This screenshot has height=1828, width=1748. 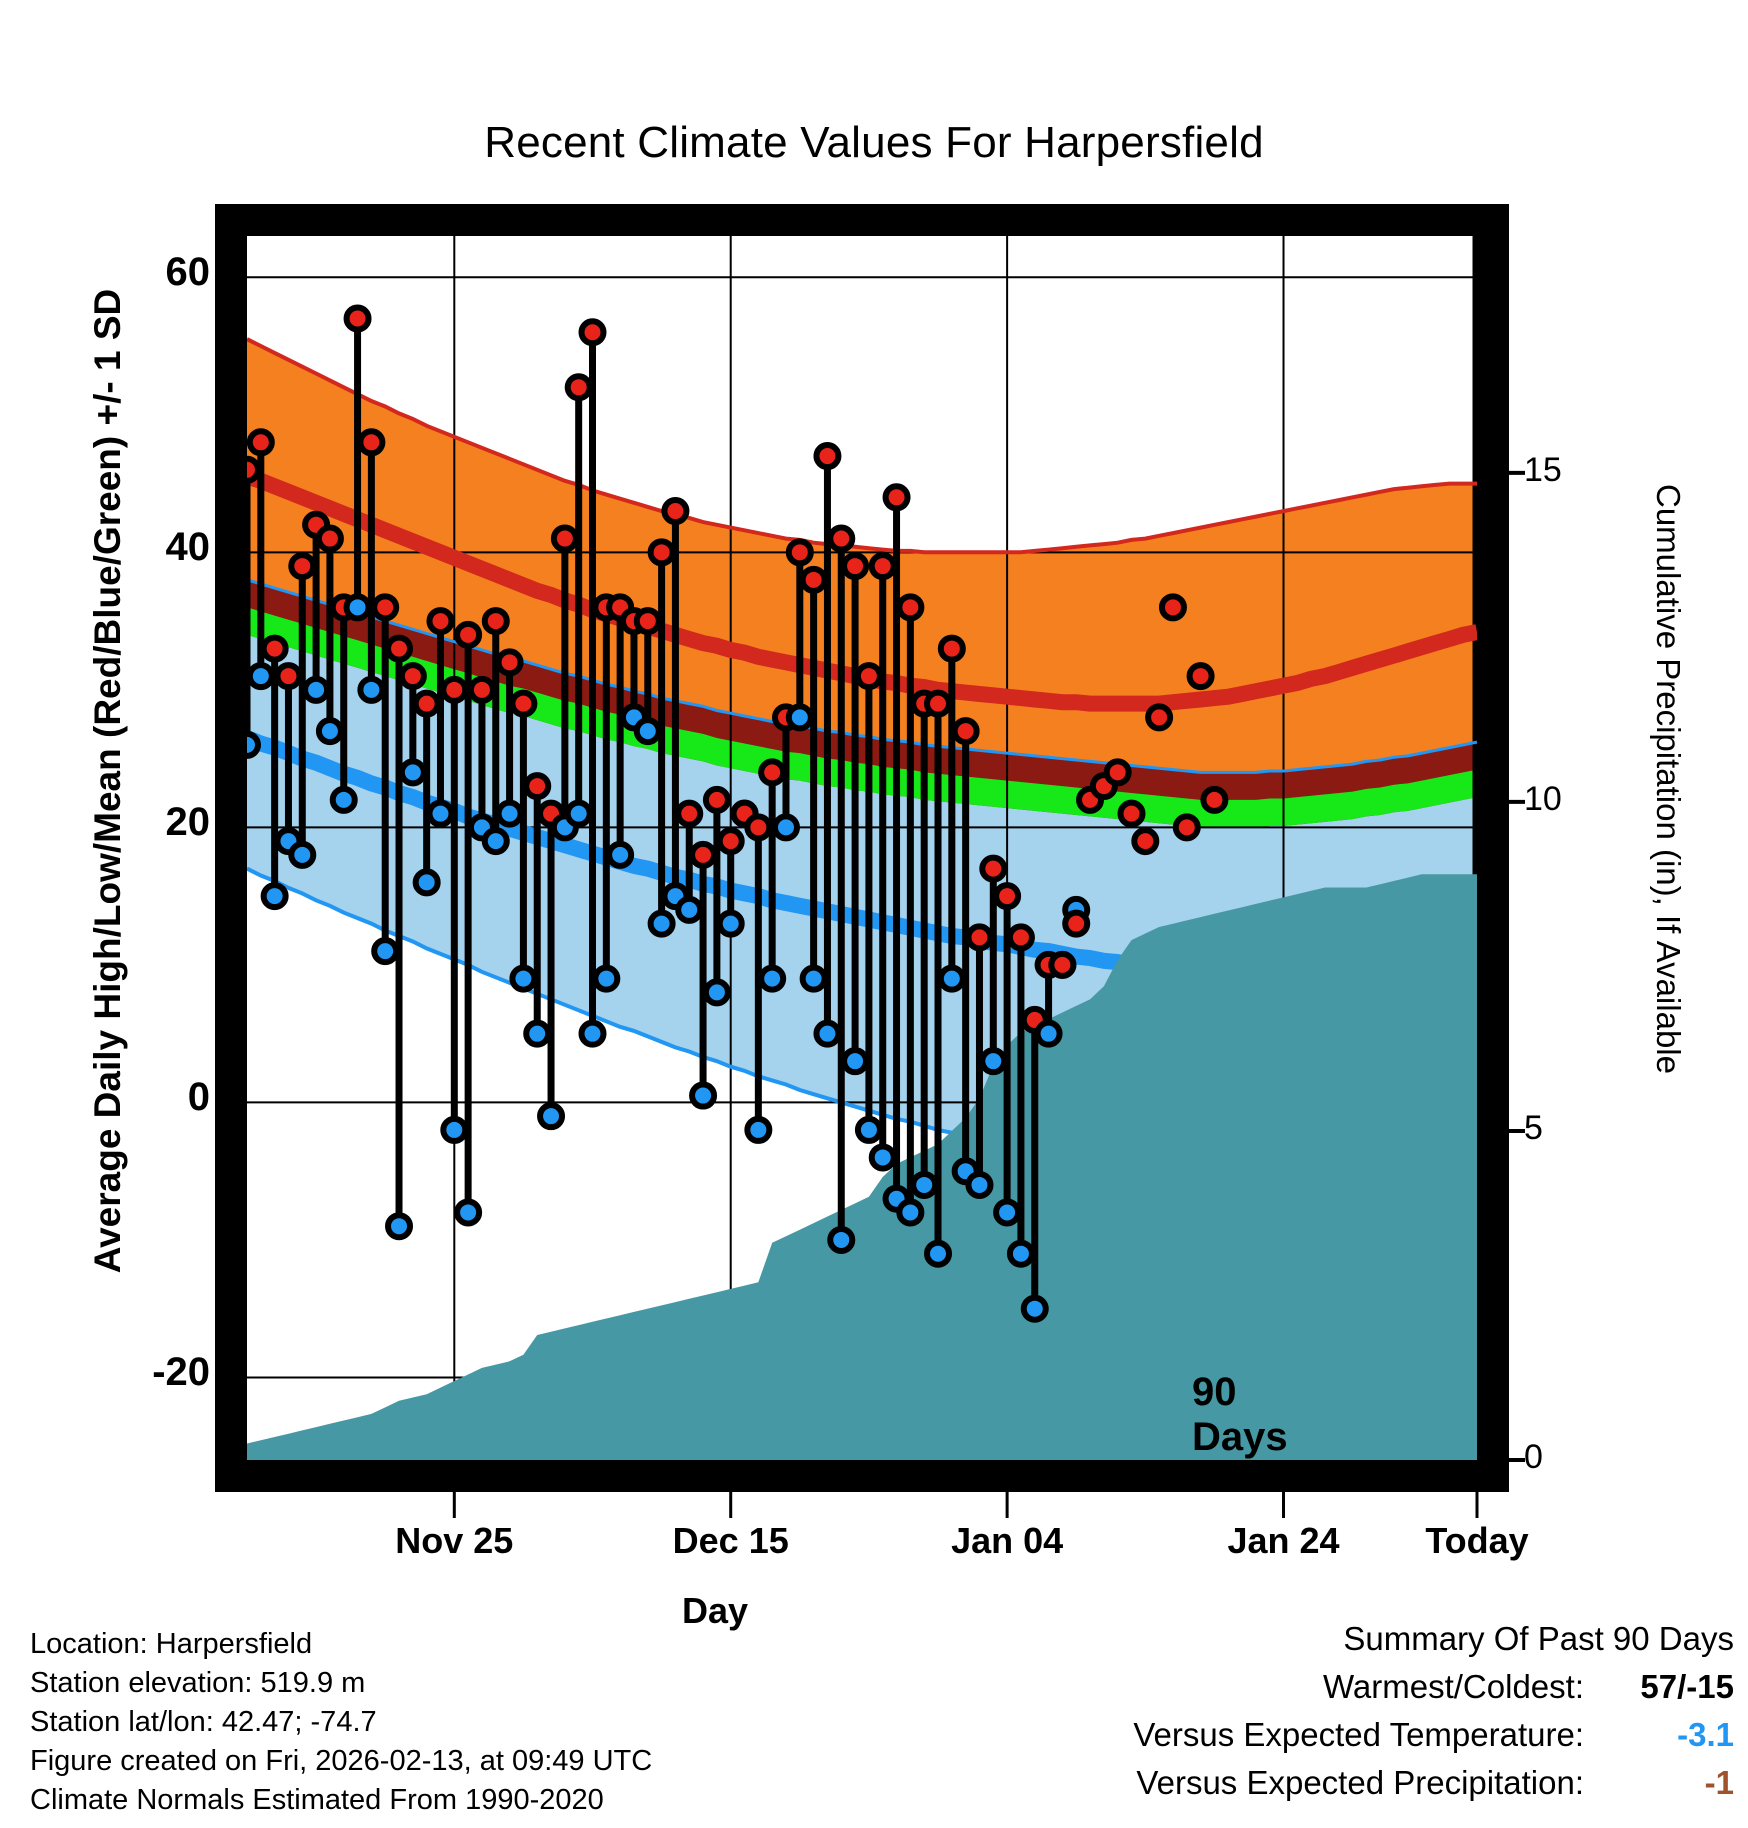 What do you see at coordinates (203, 1722) in the screenshot?
I see `footer-line: Station lat/lon: 42.47; -74.7` at bounding box center [203, 1722].